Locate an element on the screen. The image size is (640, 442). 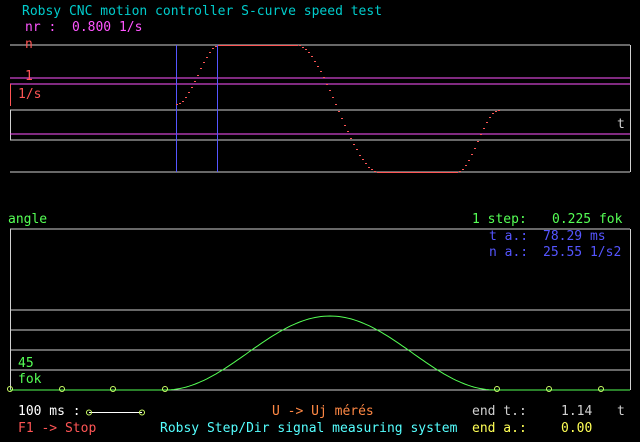
time-axis-label: t is located at coordinates (621, 124).